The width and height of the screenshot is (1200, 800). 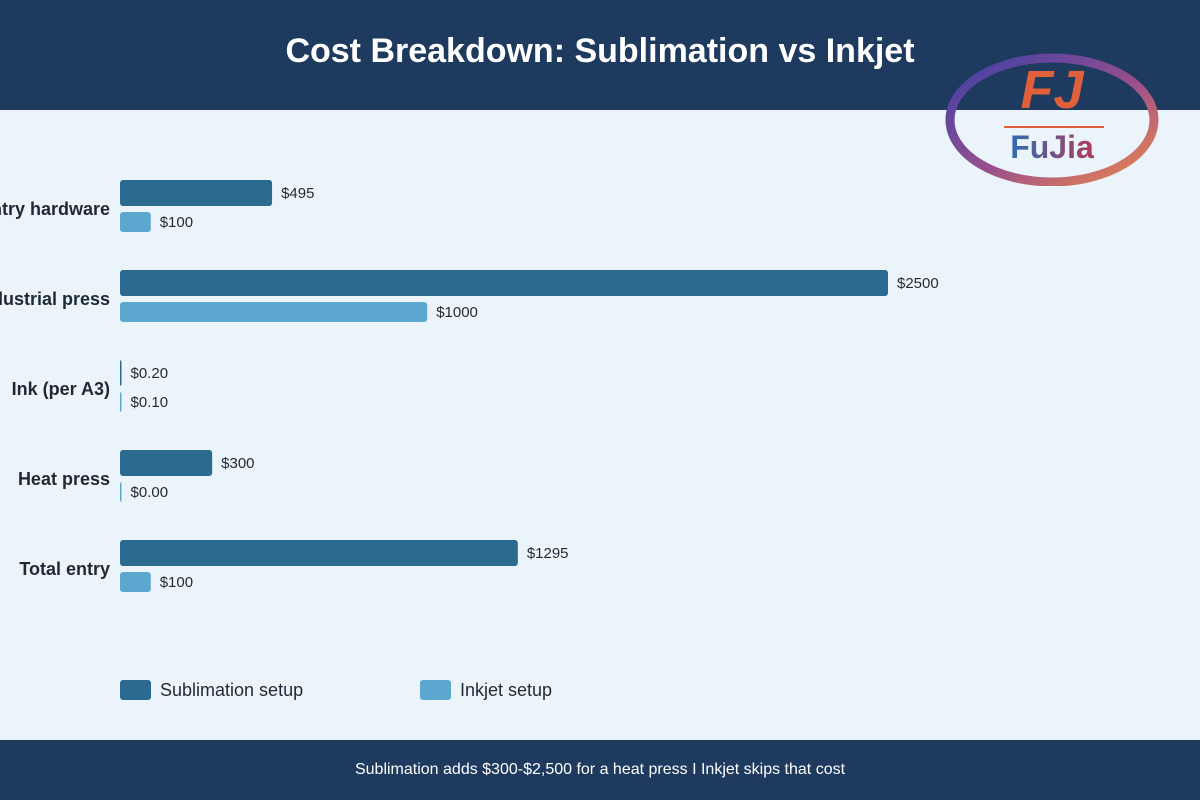 I want to click on category-label: Entry hardware, so click(x=55, y=209).